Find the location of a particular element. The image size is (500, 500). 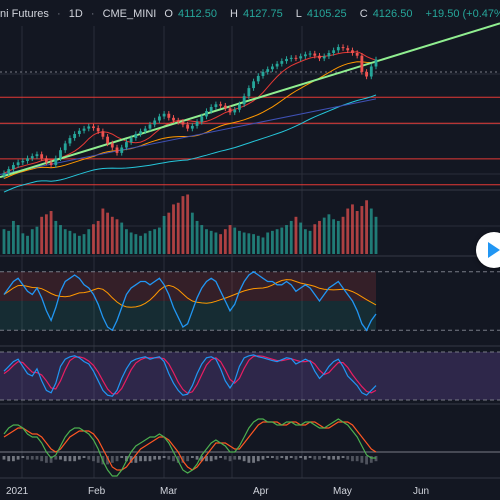

stochastic-pane is located at coordinates (250, 376).